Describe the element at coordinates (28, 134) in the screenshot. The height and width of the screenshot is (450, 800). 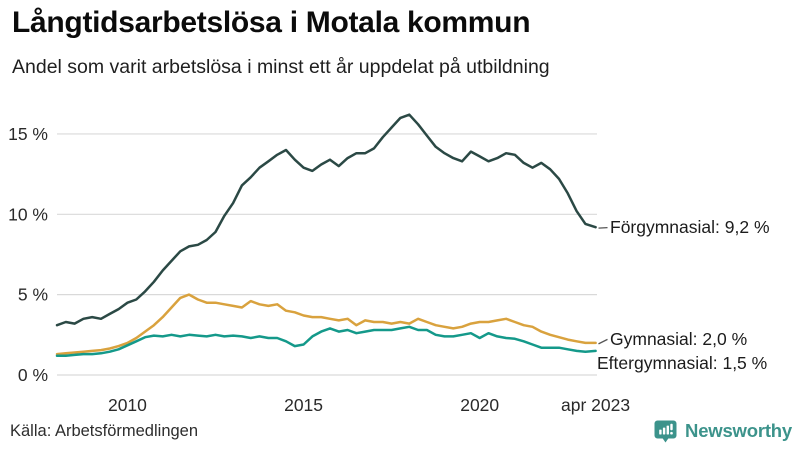
I see `y-tick-label: 15 %` at that location.